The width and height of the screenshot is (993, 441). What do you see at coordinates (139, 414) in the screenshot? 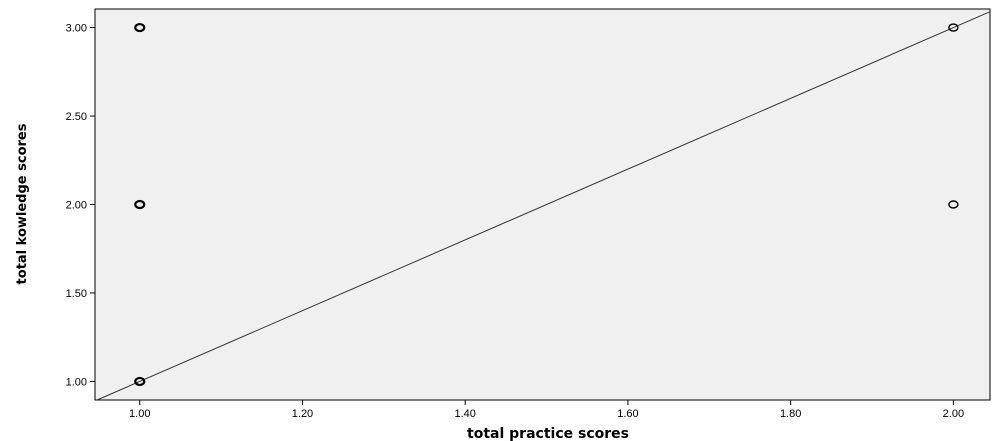
I see `x-tick-label: 1.00` at bounding box center [139, 414].